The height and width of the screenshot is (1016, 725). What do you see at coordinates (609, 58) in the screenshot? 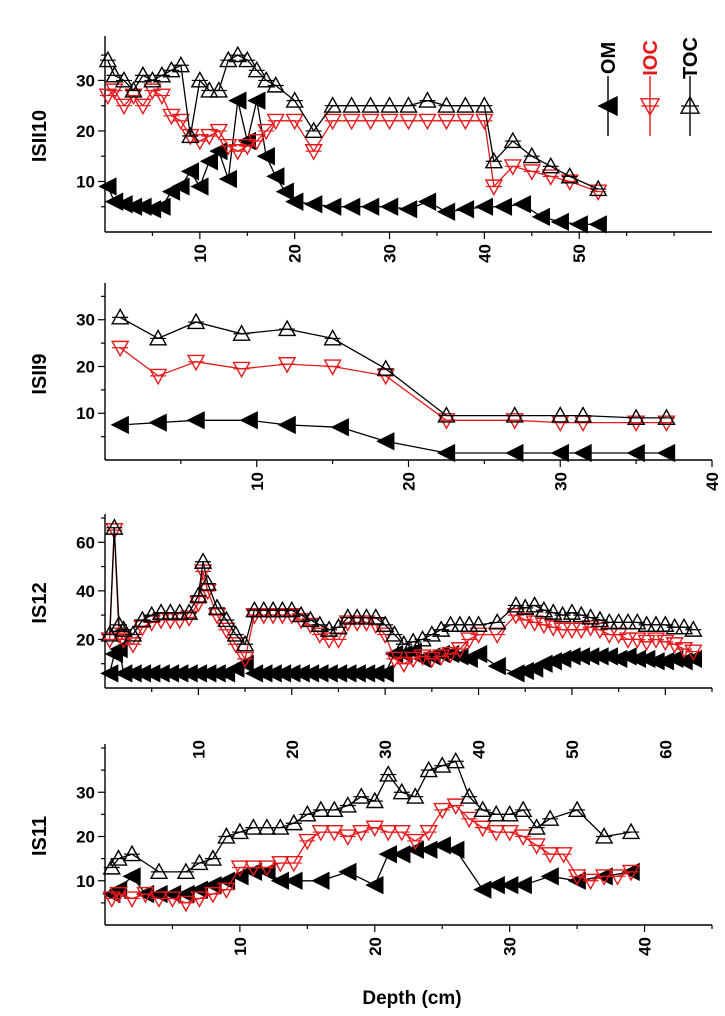
I see `legend-label: OM` at bounding box center [609, 58].